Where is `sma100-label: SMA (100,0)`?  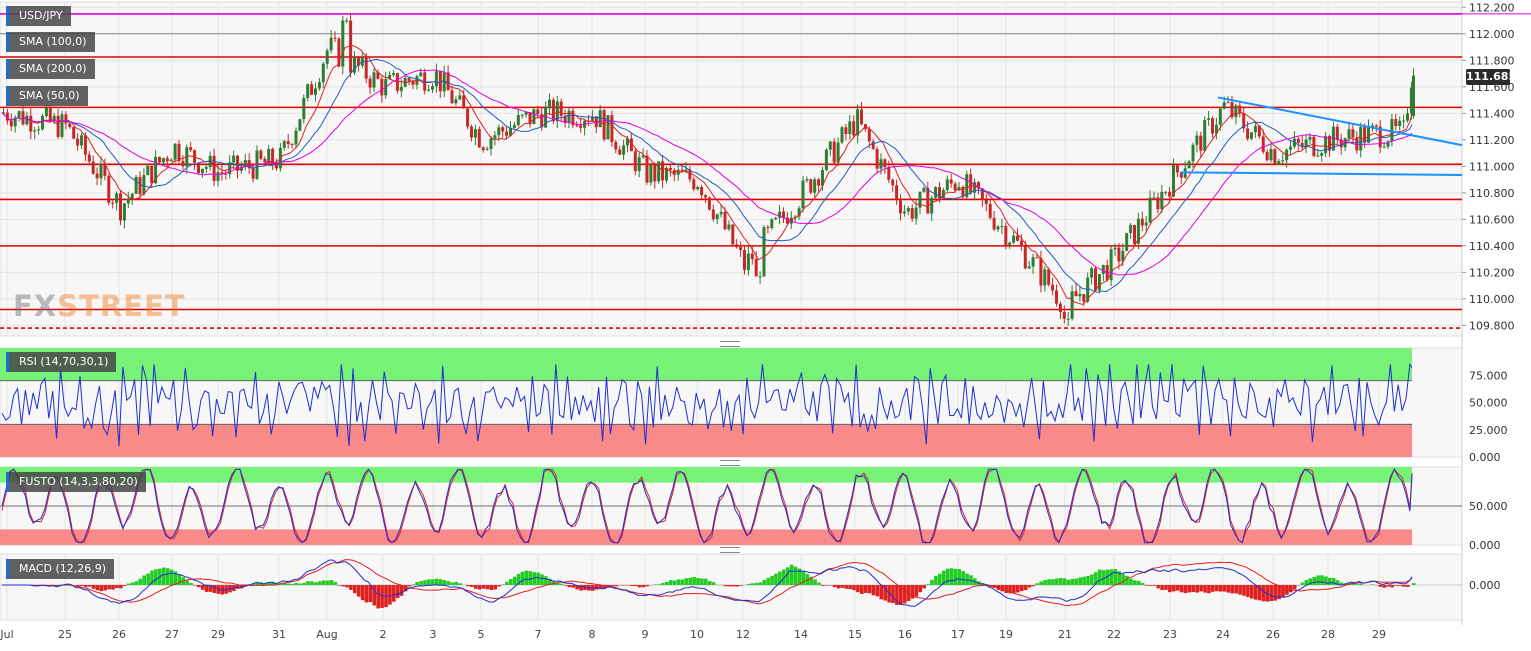 sma100-label: SMA (100,0) is located at coordinates (50, 42).